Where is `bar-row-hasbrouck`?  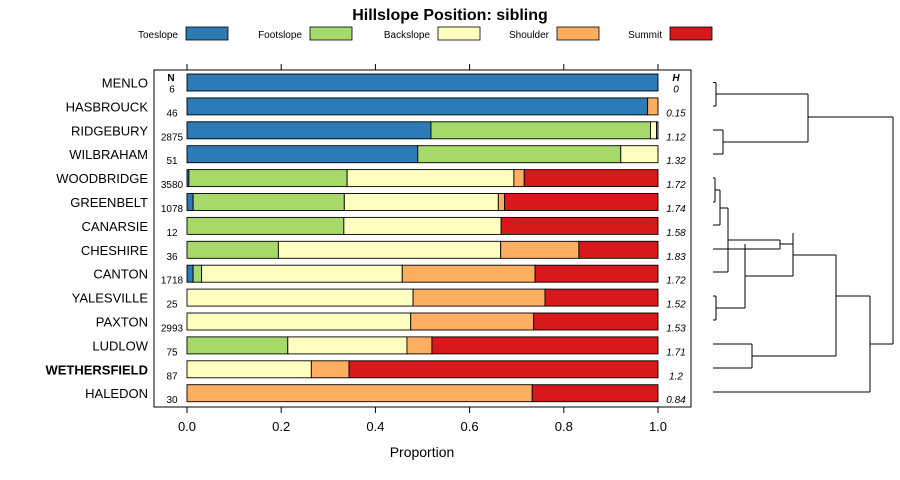 bar-row-hasbrouck is located at coordinates (422, 106).